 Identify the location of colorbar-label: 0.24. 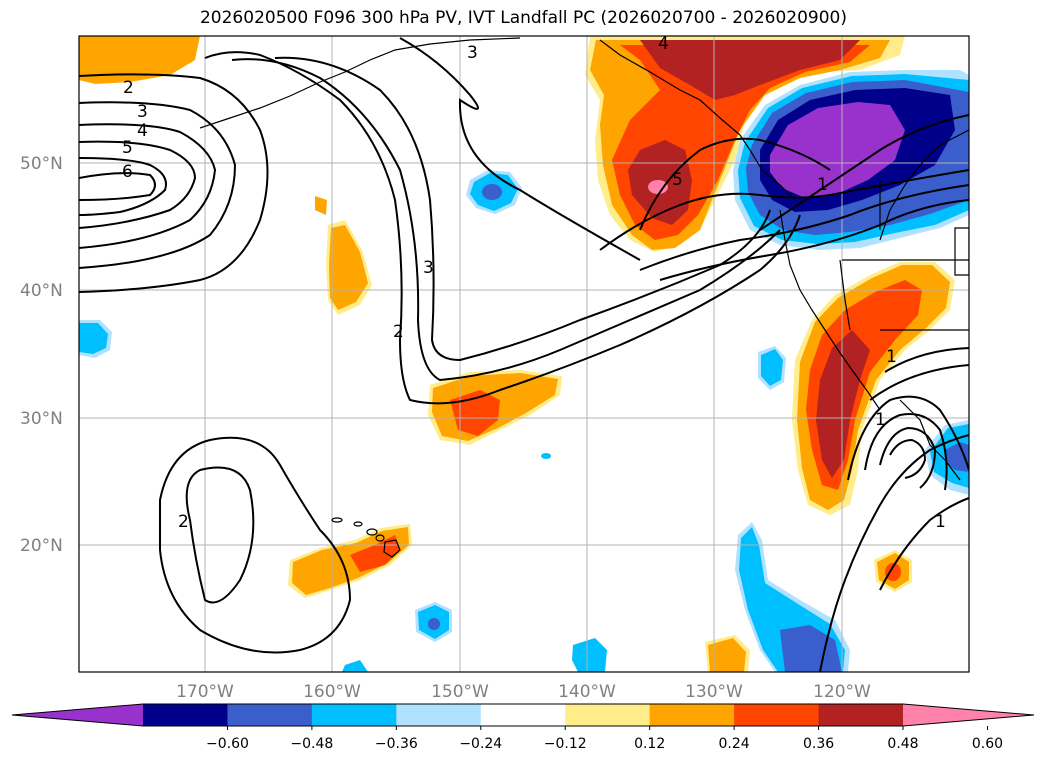
(734, 744).